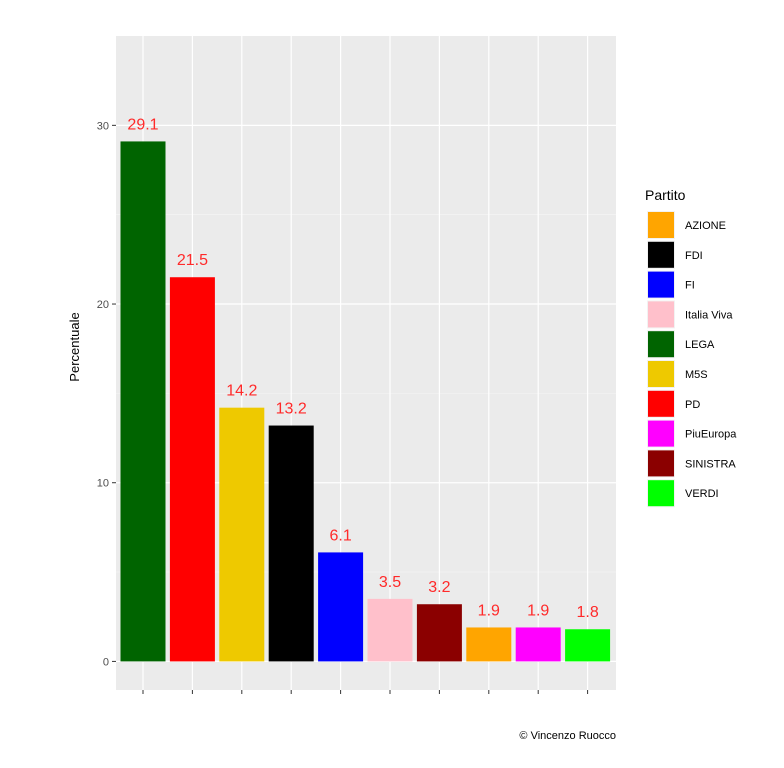 This screenshot has width=784, height=768. What do you see at coordinates (700, 345) in the screenshot?
I see `legend-label: LEGA` at bounding box center [700, 345].